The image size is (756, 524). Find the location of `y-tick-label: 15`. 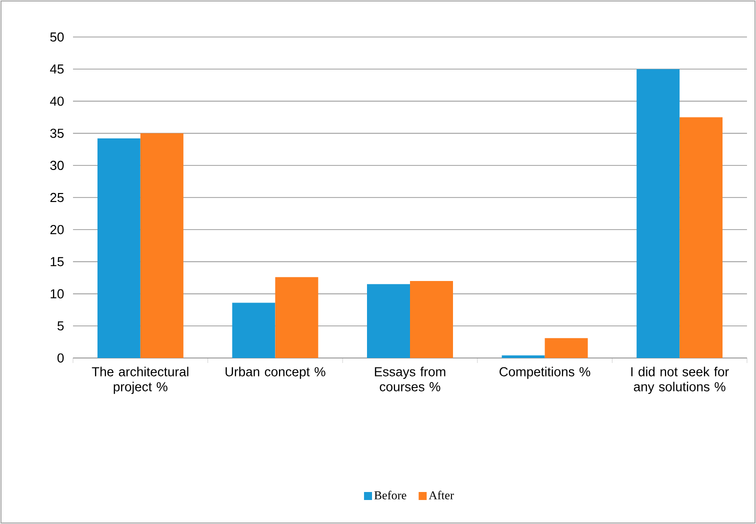

y-tick-label: 15 is located at coordinates (57, 261).